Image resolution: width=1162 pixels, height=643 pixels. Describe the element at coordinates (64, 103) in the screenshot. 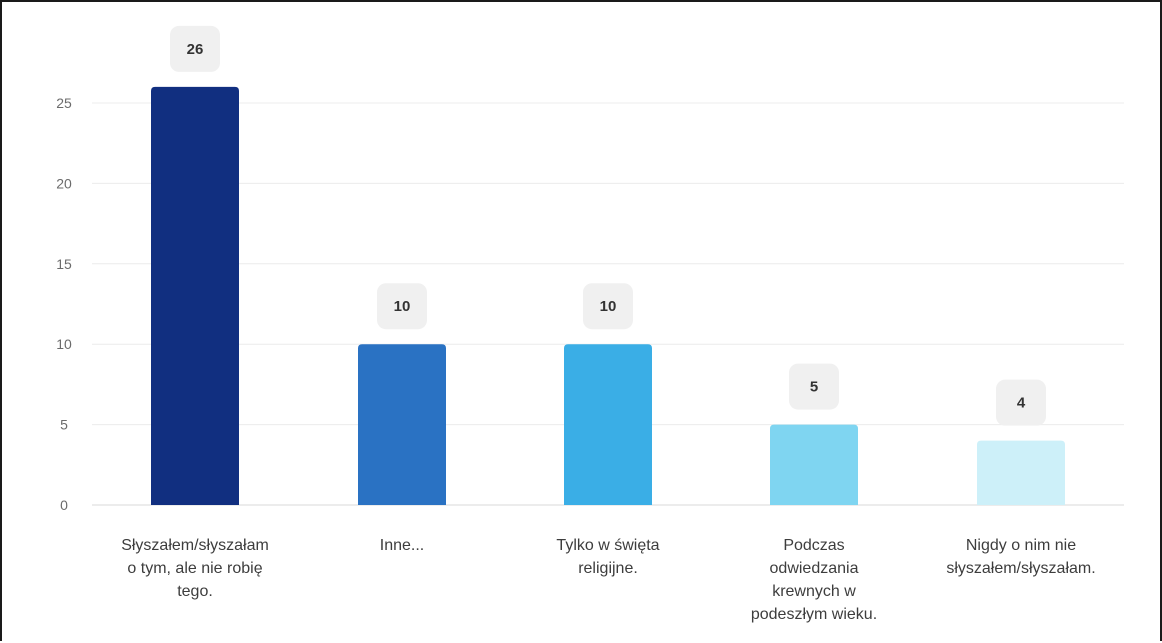

I see `y-tick-label: 25` at that location.